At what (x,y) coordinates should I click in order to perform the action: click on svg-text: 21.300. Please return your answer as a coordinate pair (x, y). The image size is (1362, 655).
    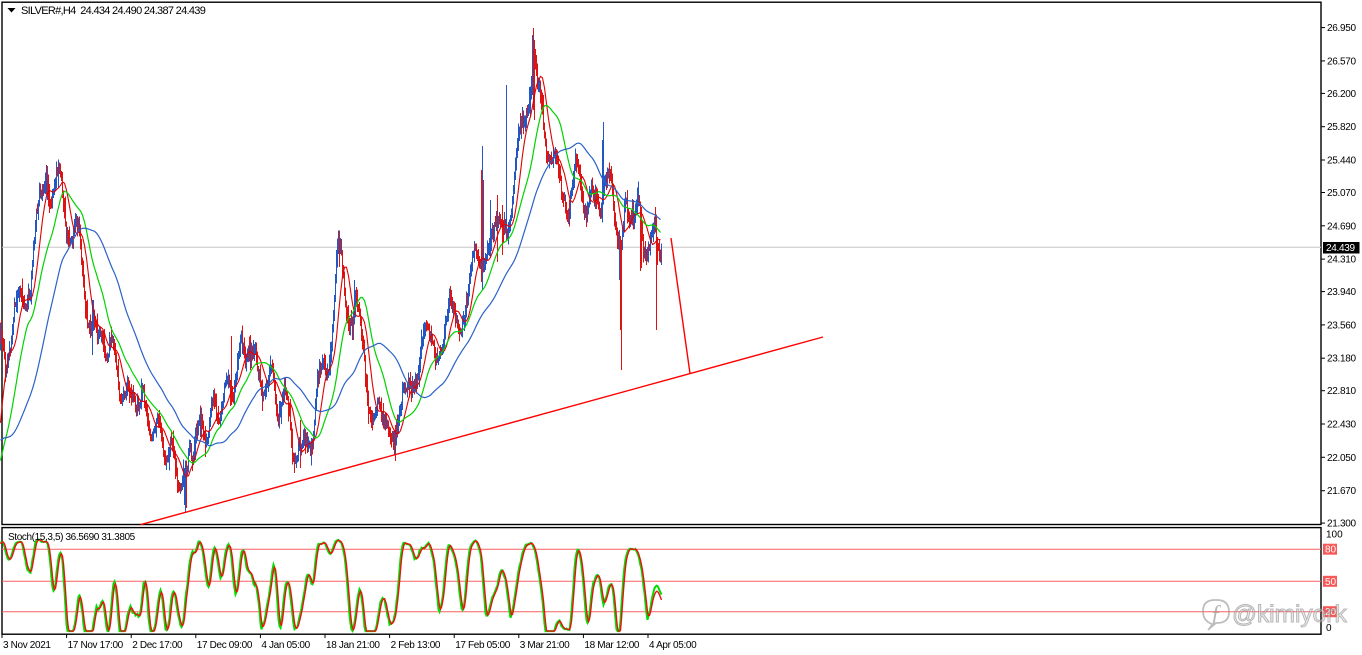
    Looking at the image, I should click on (1342, 524).